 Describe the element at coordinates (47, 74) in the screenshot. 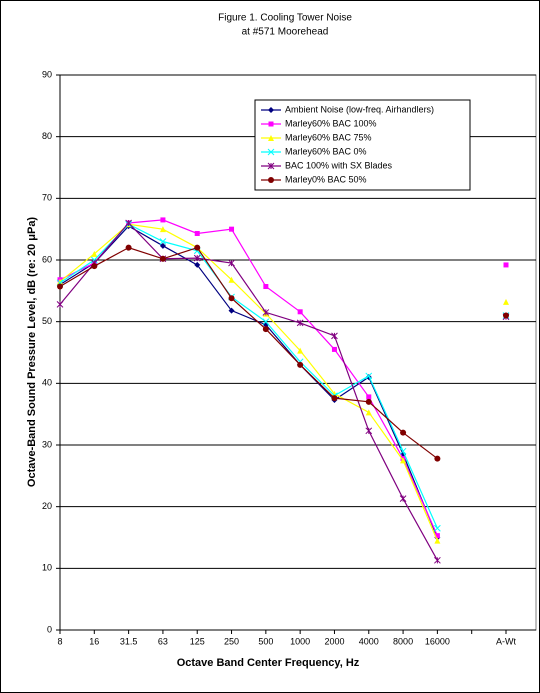

I see `y-tick-label: 90` at that location.